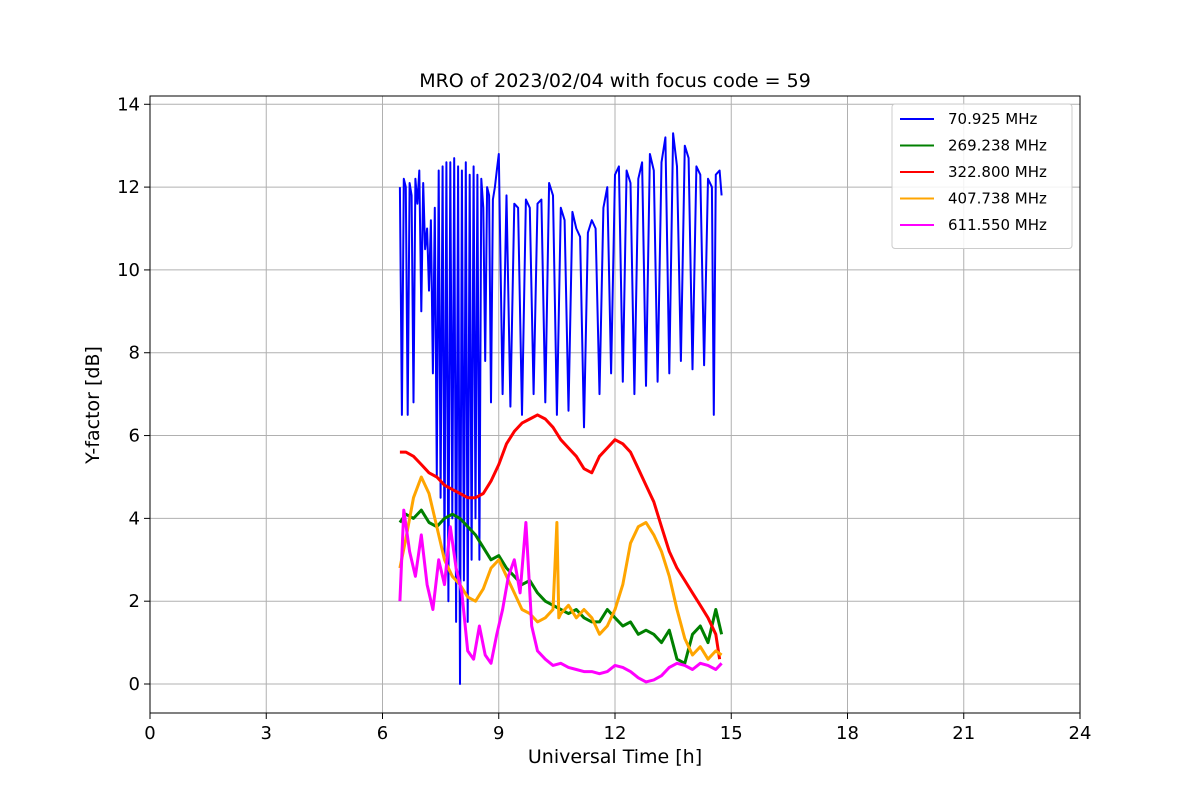 This screenshot has width=1200, height=800. I want to click on x-tick-label: 21, so click(963, 733).